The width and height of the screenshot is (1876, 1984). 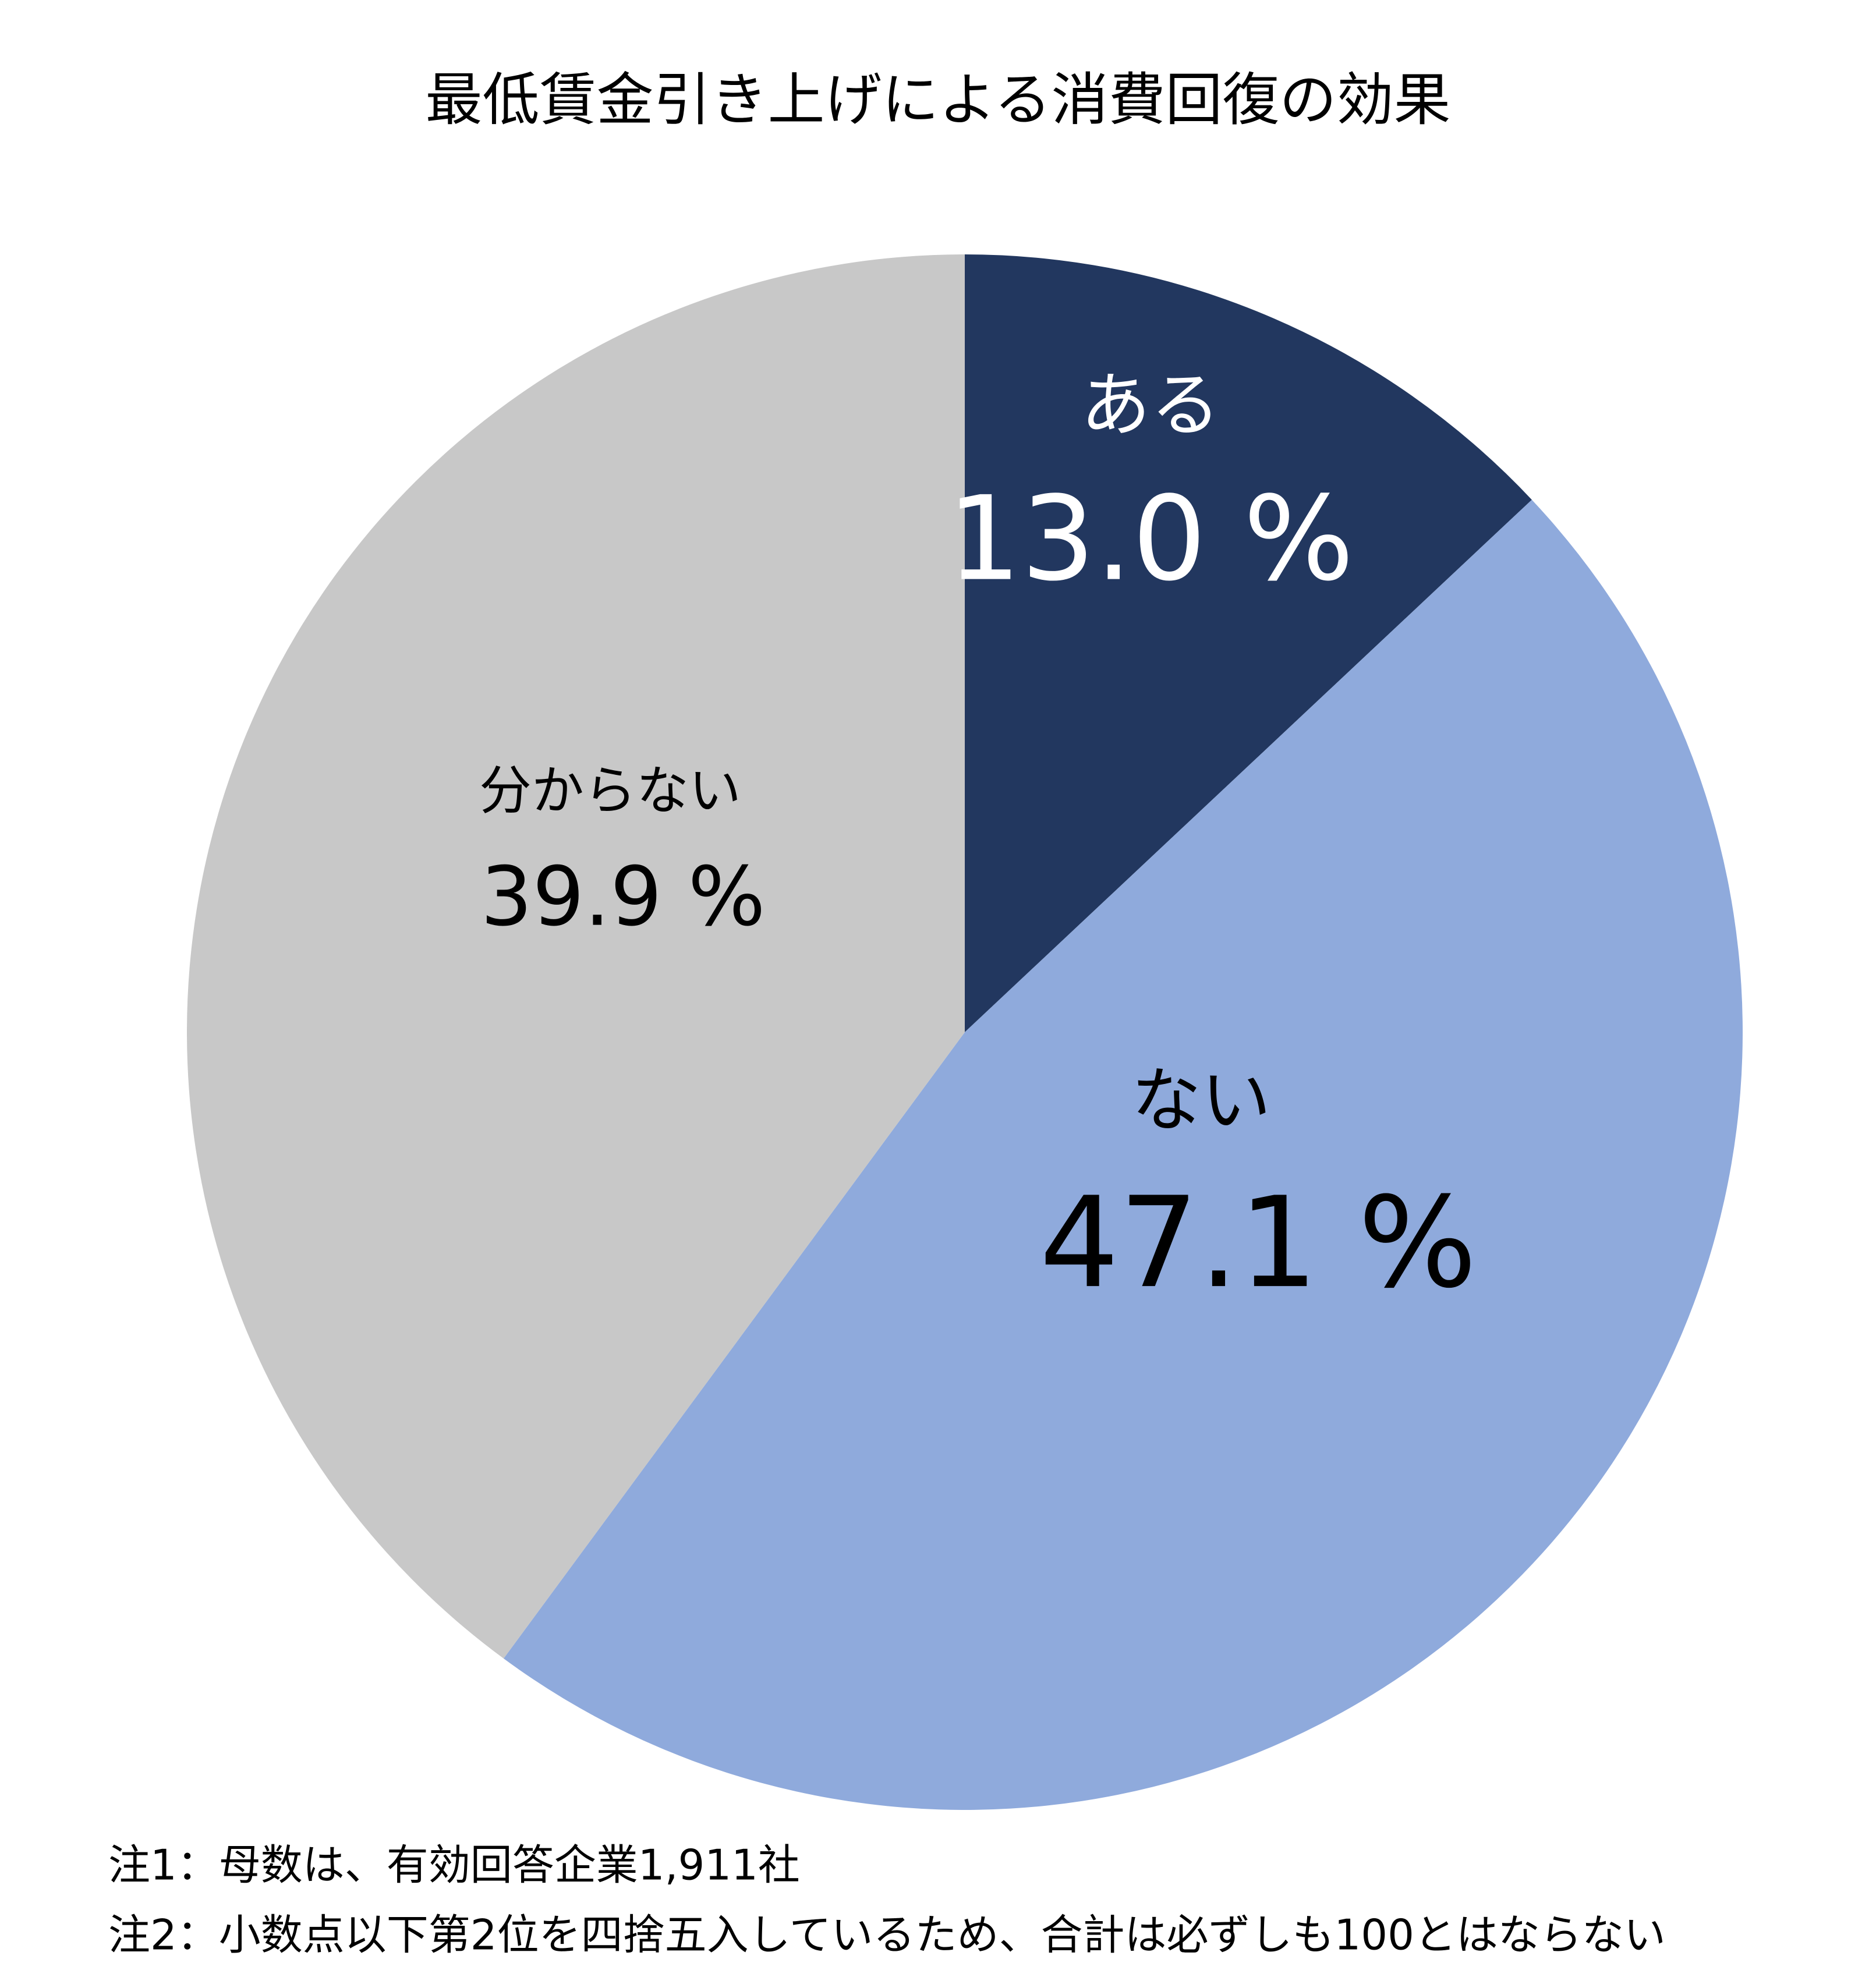 What do you see at coordinates (1258, 1243) in the screenshot?
I see `value-label: 47.1 %` at bounding box center [1258, 1243].